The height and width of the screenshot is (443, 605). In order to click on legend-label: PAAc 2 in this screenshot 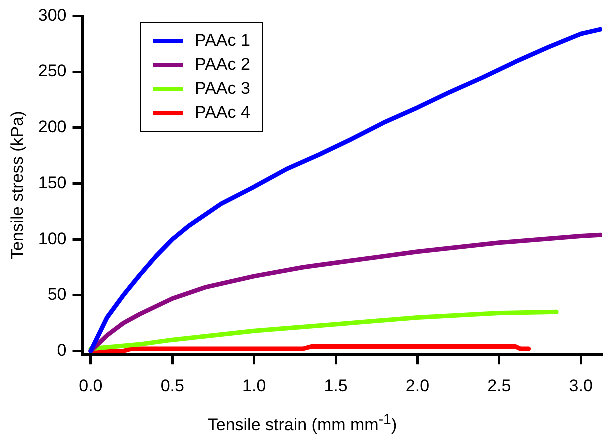, I will do `click(222, 65)`.